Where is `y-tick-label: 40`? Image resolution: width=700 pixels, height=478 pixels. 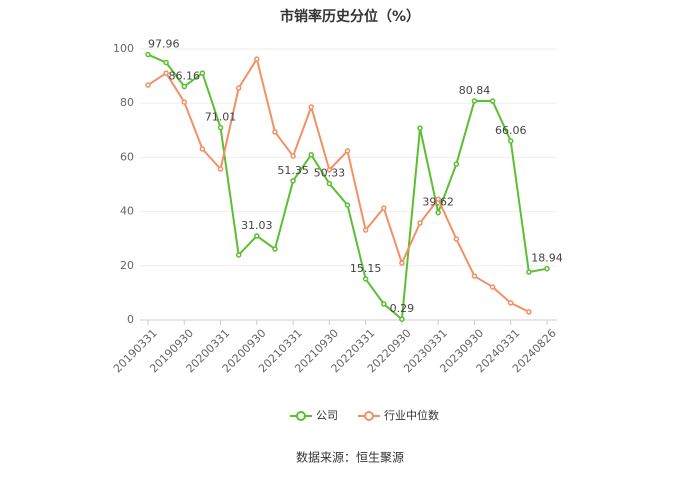 y-tick-label: 40 is located at coordinates (127, 211).